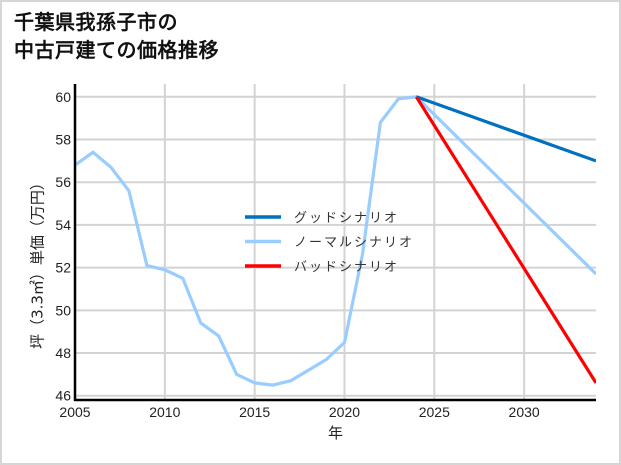 This screenshot has width=621, height=465. I want to click on y-tick-label: 54, so click(63, 225).